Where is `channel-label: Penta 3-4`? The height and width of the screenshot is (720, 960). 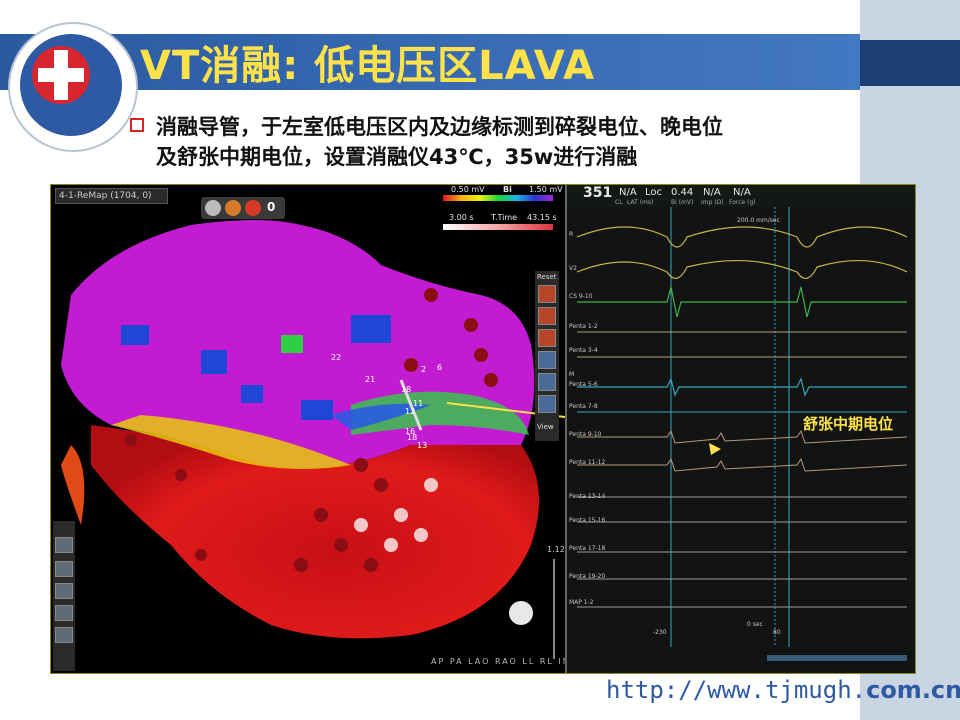 channel-label: Penta 3-4 is located at coordinates (583, 350).